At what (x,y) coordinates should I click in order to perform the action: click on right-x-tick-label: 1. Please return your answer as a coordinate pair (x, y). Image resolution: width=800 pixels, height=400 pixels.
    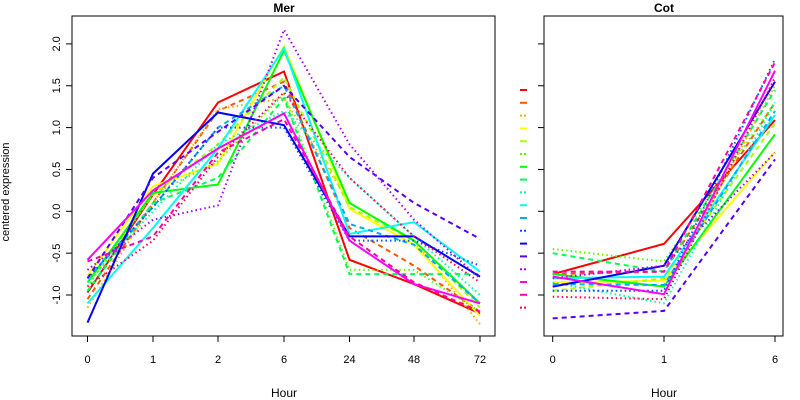
    Looking at the image, I should click on (664, 360).